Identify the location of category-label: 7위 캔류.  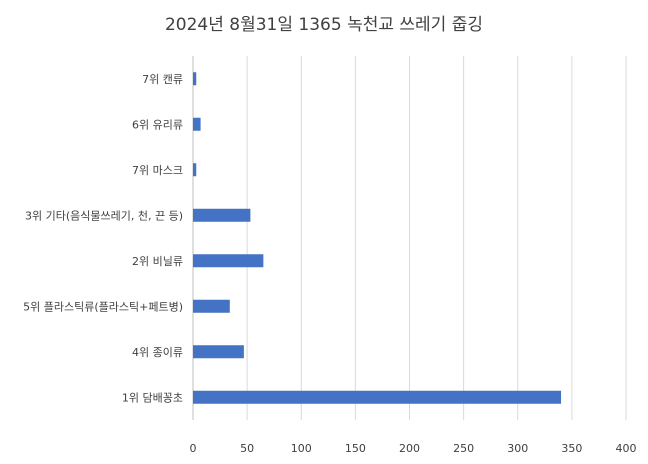
(162, 79).